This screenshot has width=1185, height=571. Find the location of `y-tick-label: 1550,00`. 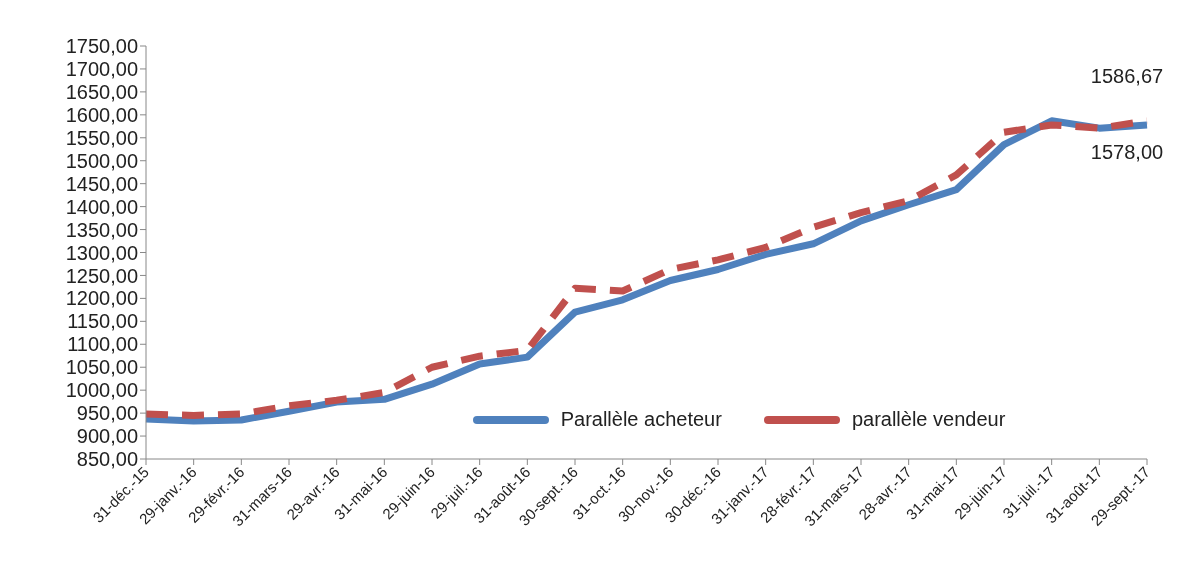

y-tick-label: 1550,00 is located at coordinates (101, 137).